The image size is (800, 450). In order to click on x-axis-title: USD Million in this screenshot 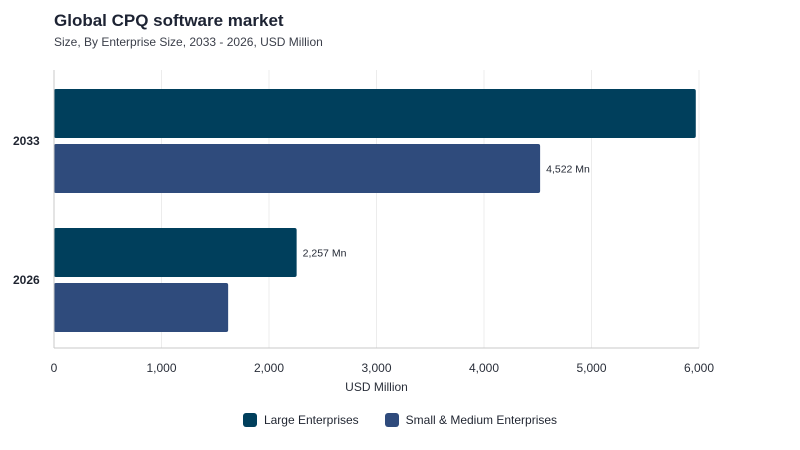, I will do `click(376, 387)`.